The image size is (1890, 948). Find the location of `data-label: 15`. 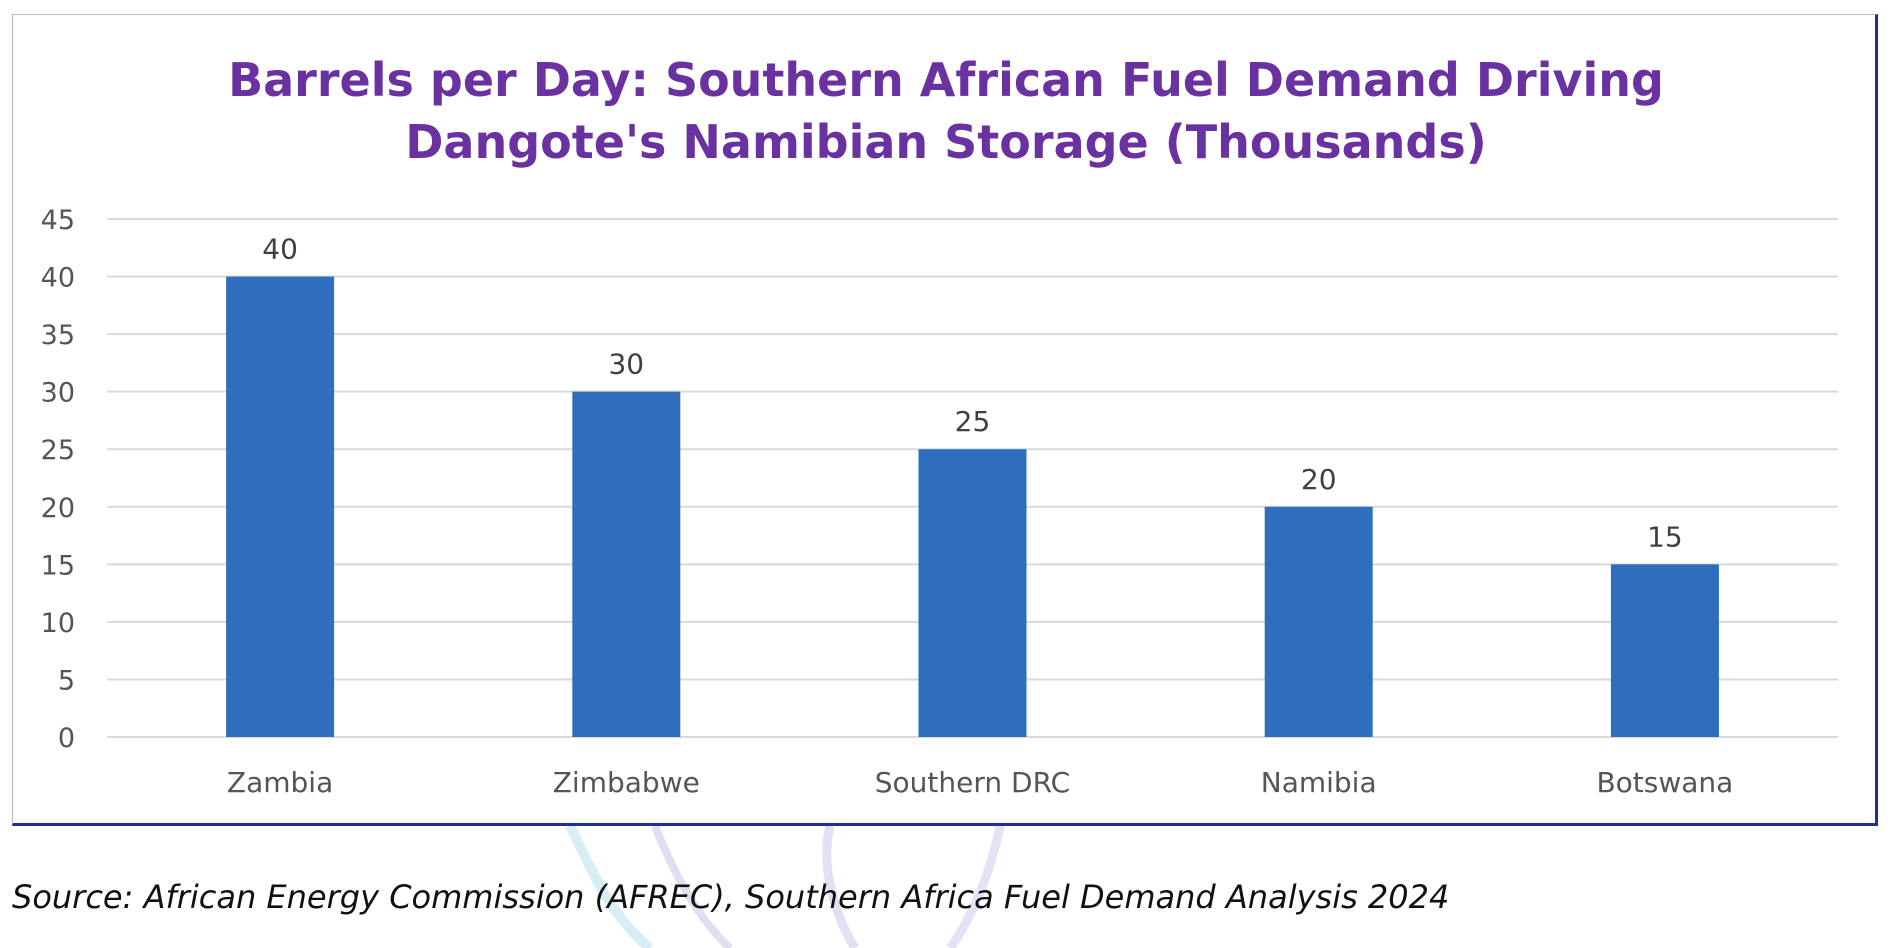

data-label: 15 is located at coordinates (1665, 536).